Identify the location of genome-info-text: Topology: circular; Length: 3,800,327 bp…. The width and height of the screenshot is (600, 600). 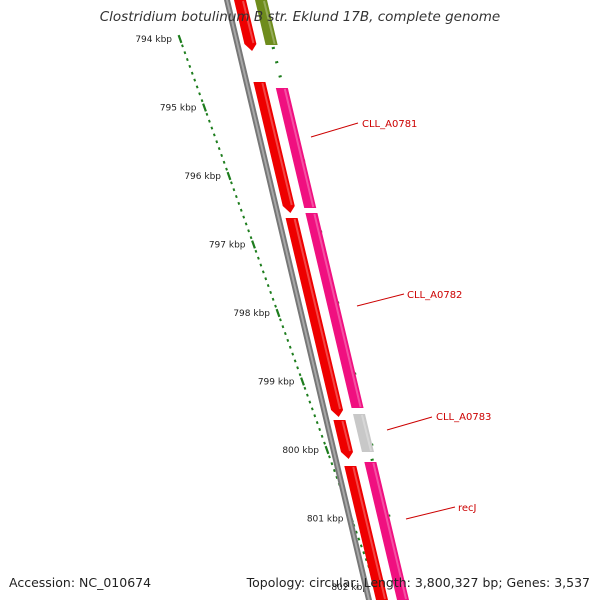
(418, 582).